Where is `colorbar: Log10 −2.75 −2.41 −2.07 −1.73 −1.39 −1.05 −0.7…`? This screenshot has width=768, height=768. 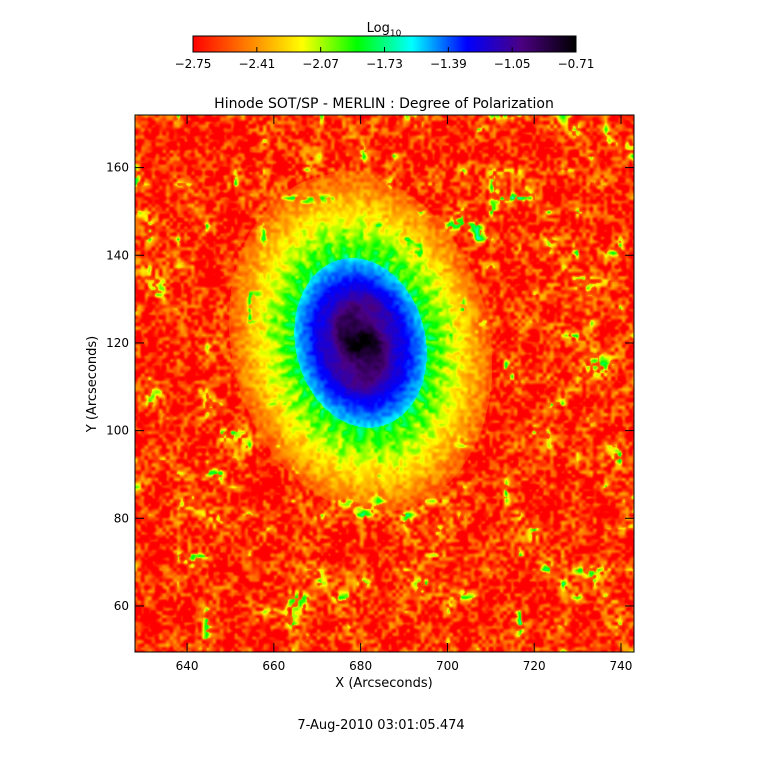
colorbar: Log10 −2.75 −2.41 −2.07 −1.73 −1.39 −1.05 −0.7… is located at coordinates (385, 46).